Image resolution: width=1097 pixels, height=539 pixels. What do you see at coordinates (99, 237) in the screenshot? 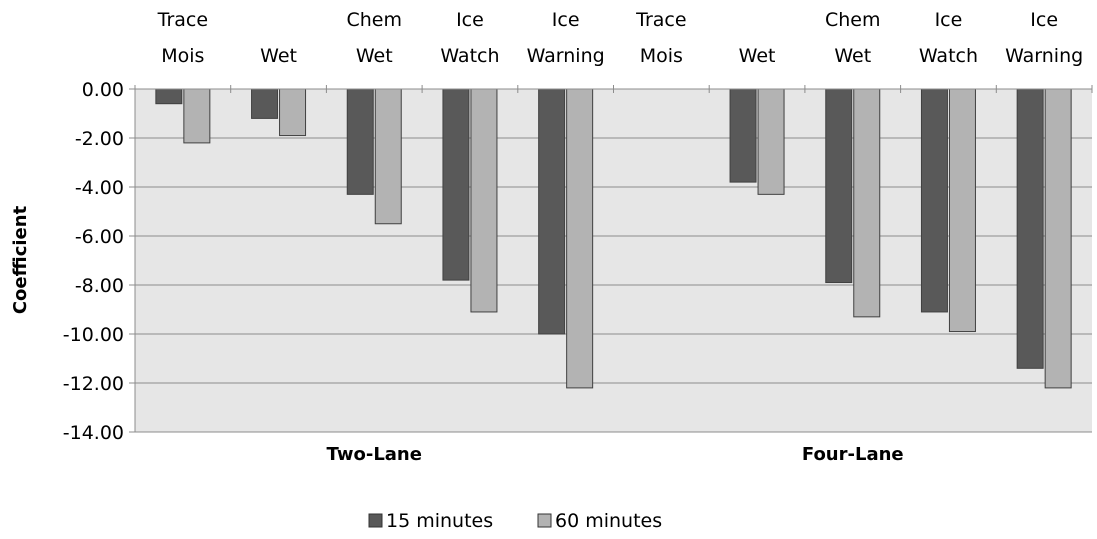
I see `y-tick-label: -6.00` at bounding box center [99, 237].